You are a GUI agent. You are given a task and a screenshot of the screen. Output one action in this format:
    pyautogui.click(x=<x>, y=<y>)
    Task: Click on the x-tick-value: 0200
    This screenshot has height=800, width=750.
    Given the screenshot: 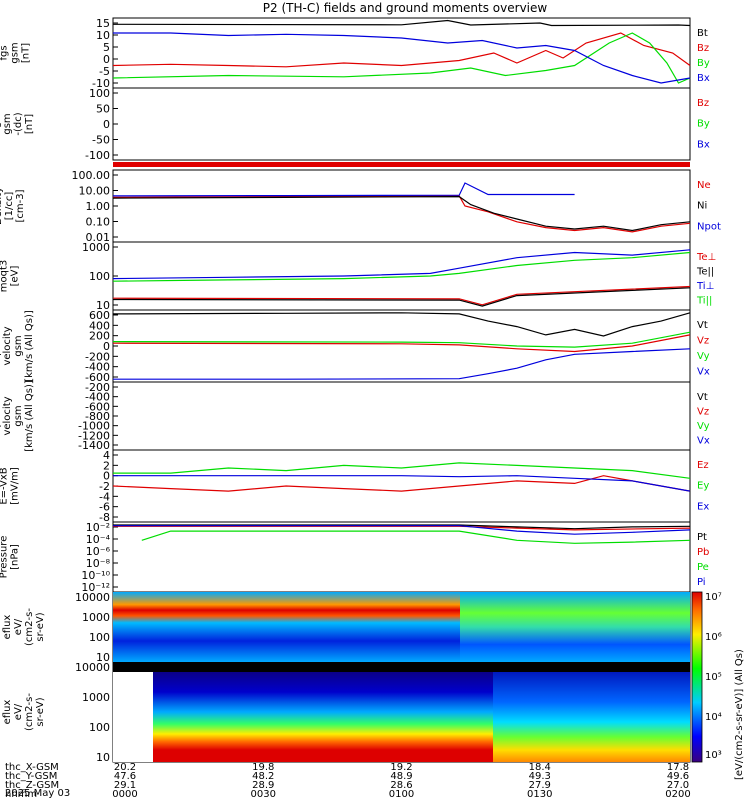 What is the action you would take?
    pyautogui.click(x=677, y=794)
    